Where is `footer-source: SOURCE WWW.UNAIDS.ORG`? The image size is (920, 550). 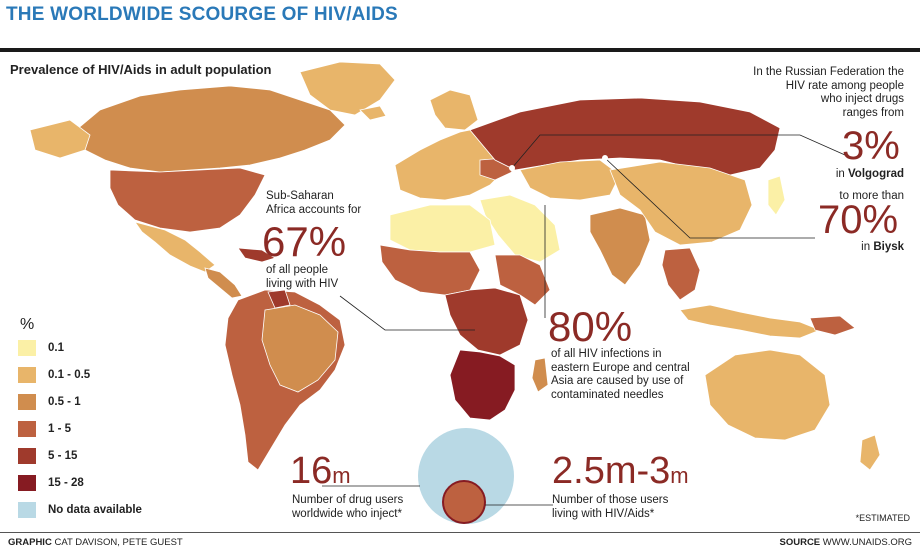
footer-source: SOURCE WWW.UNAIDS.ORG is located at coordinates (826, 542).